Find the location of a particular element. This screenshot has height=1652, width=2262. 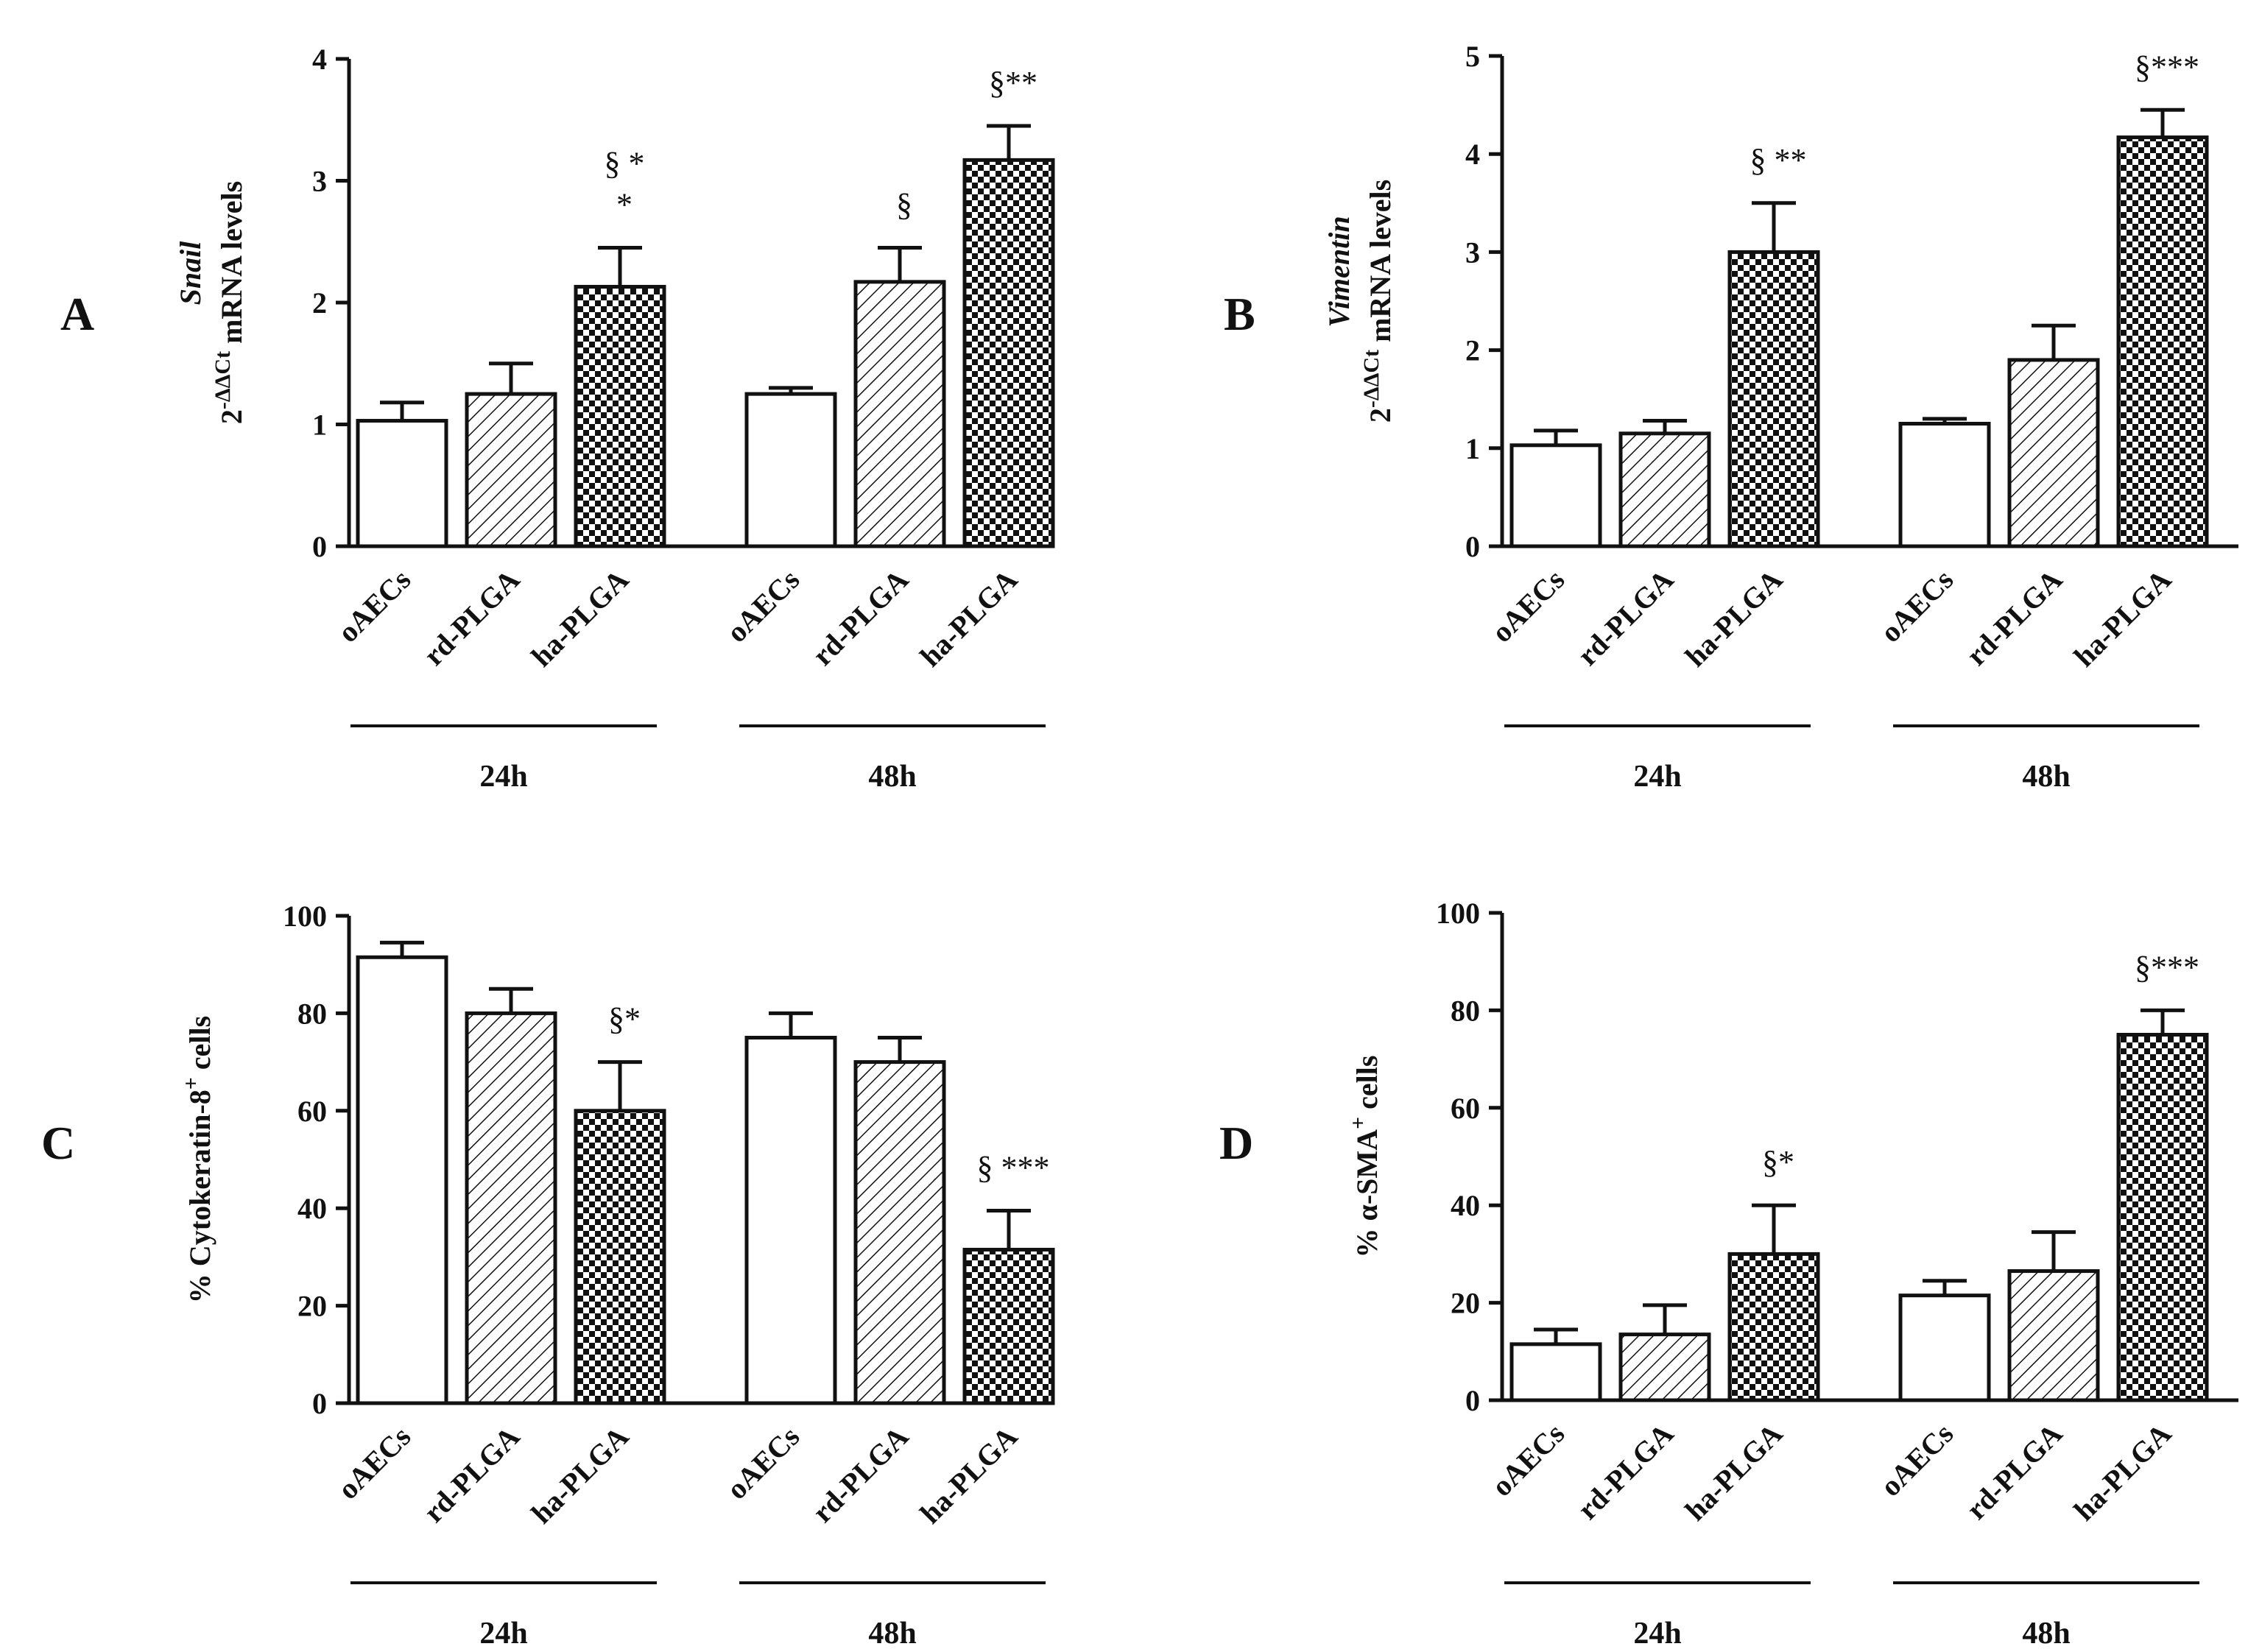

significance-label: § is located at coordinates (904, 205).